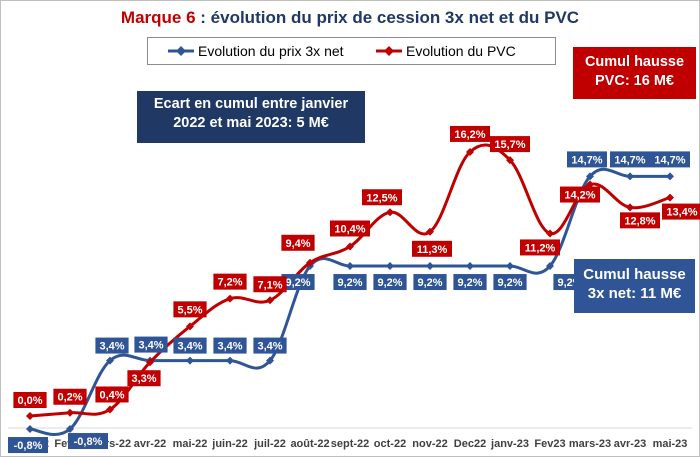  What do you see at coordinates (549, 444) in the screenshot?
I see `x-tick-label: Fev23` at bounding box center [549, 444].